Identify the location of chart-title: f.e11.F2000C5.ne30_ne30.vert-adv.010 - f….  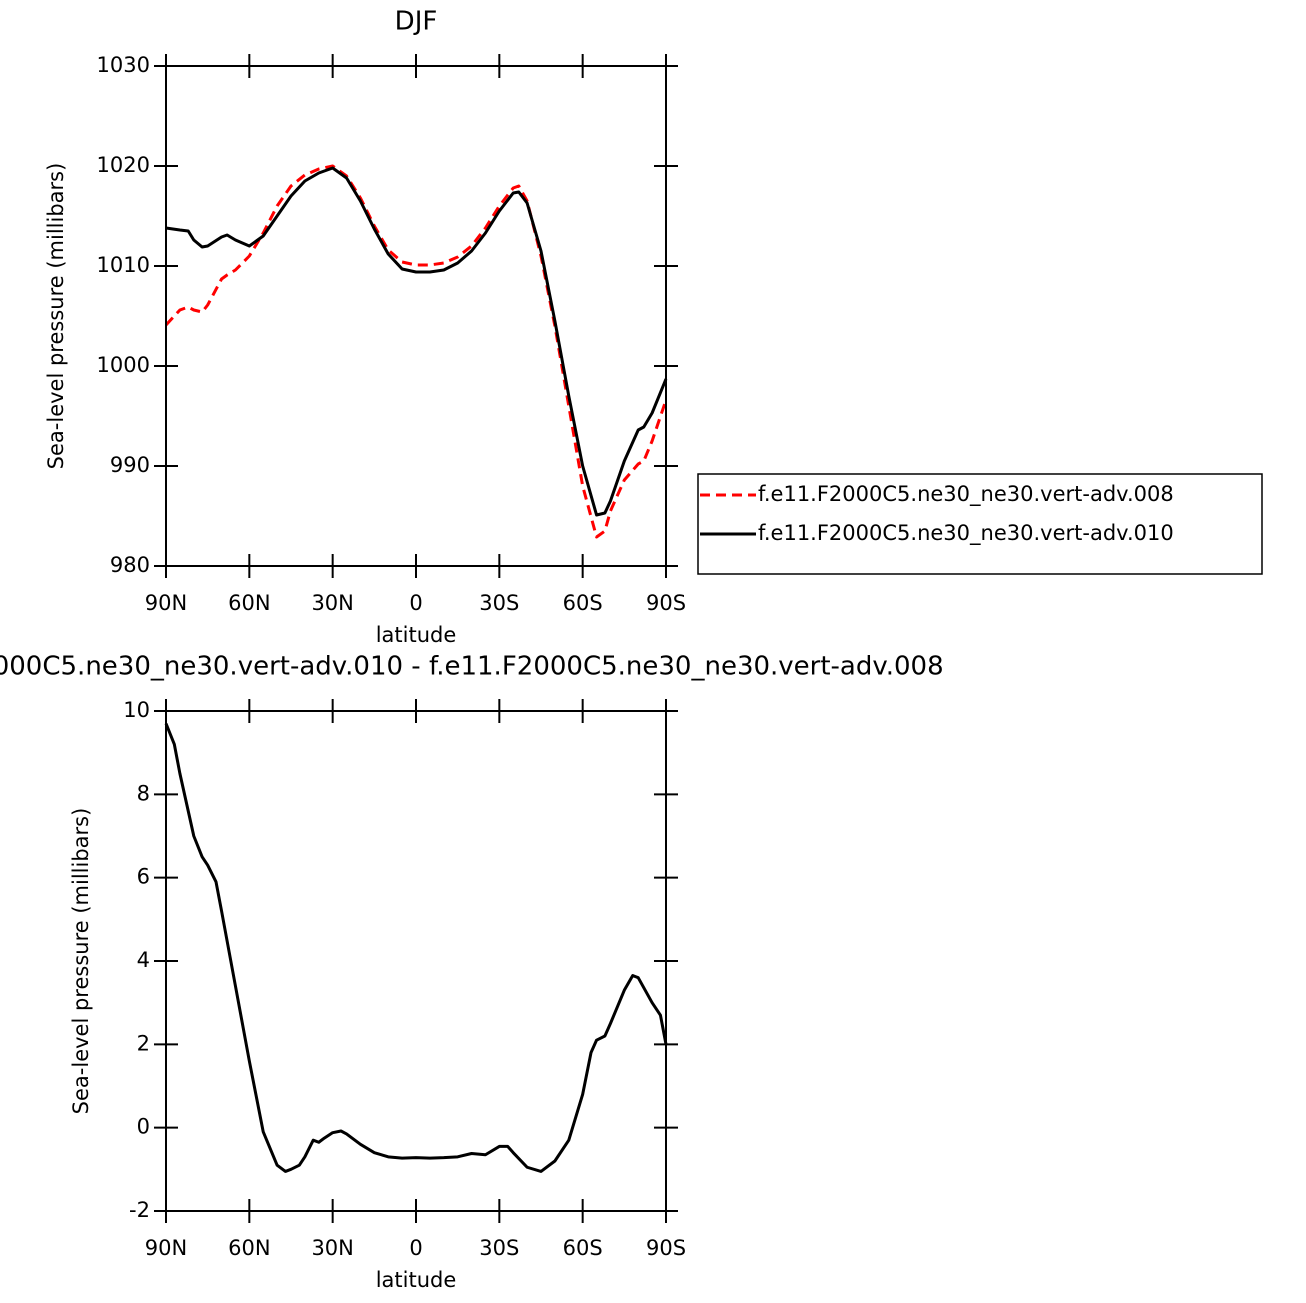
(472, 667).